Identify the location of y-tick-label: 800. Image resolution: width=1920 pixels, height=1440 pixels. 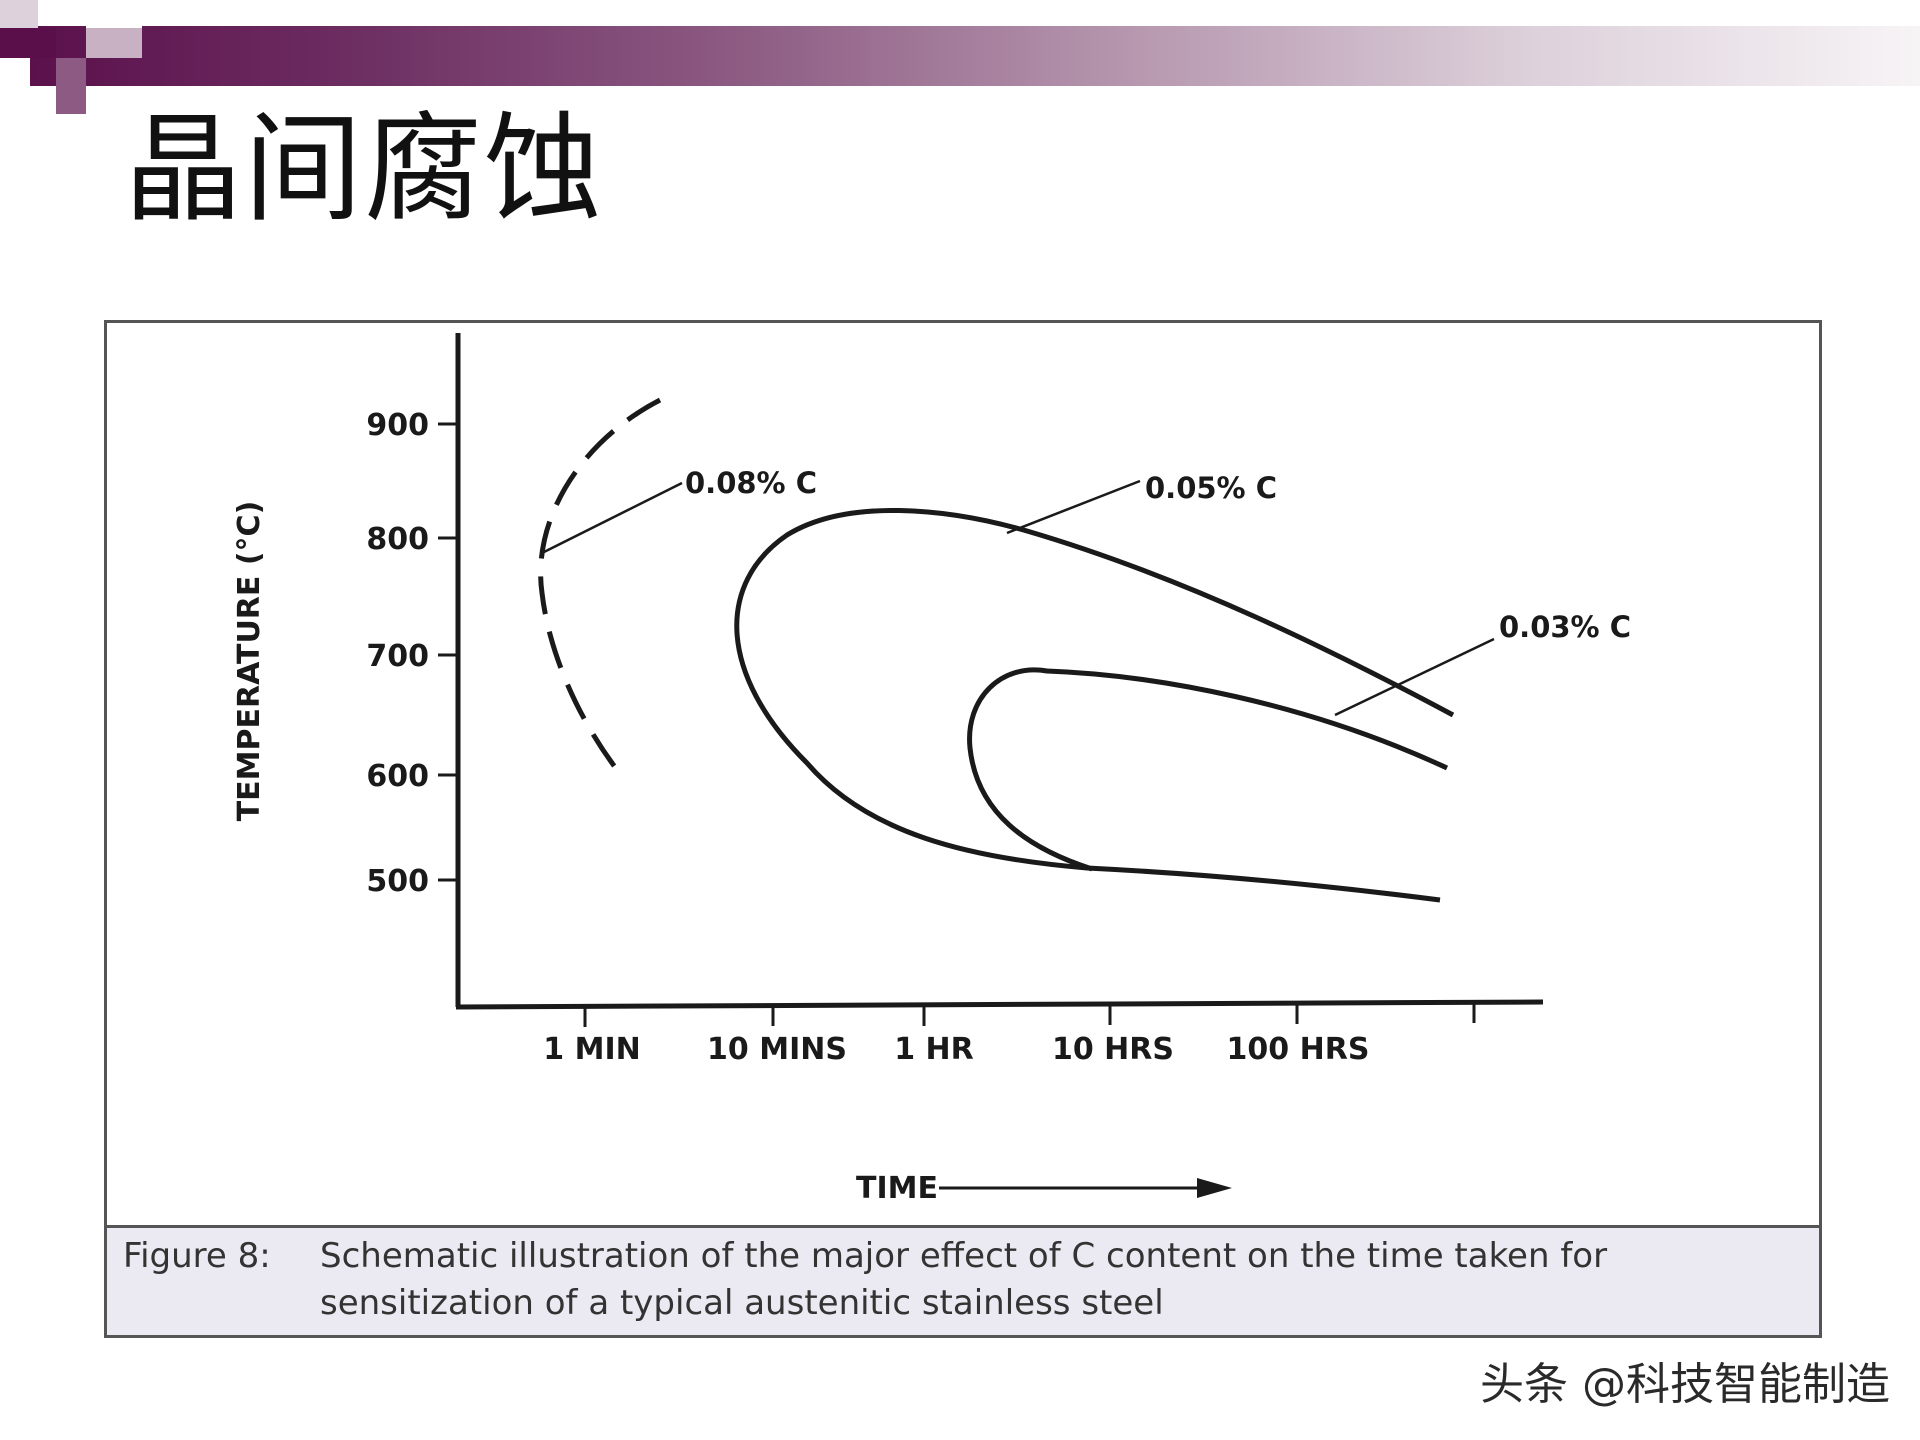
(397, 539).